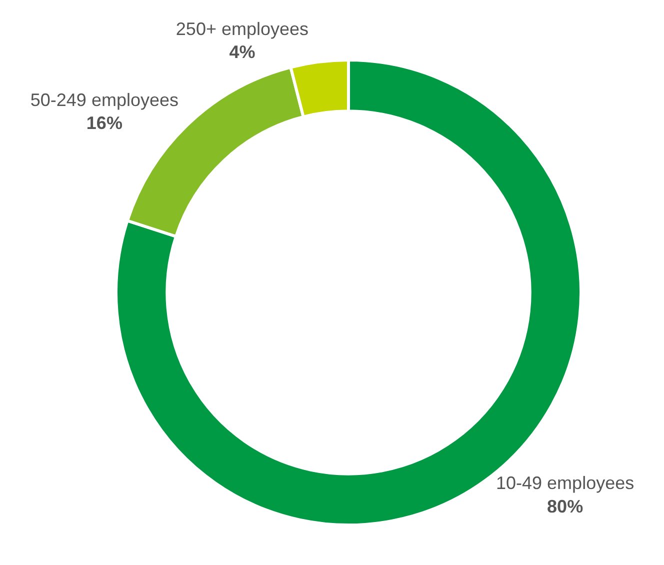 The height and width of the screenshot is (565, 664). I want to click on data-label: 4%, so click(242, 52).